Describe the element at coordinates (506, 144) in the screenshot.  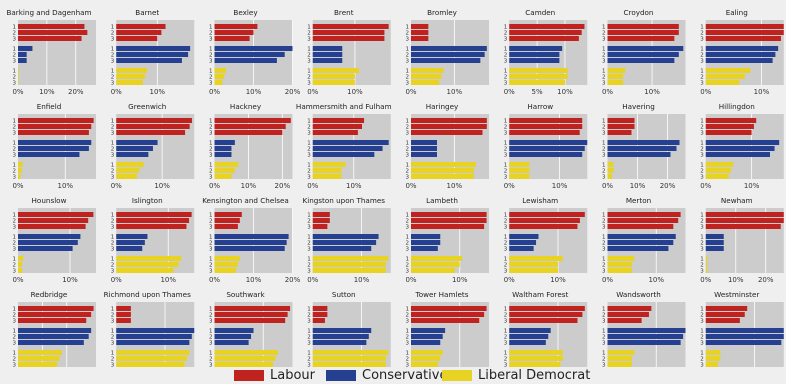
I see `rank-label-harrow: 1` at that location.